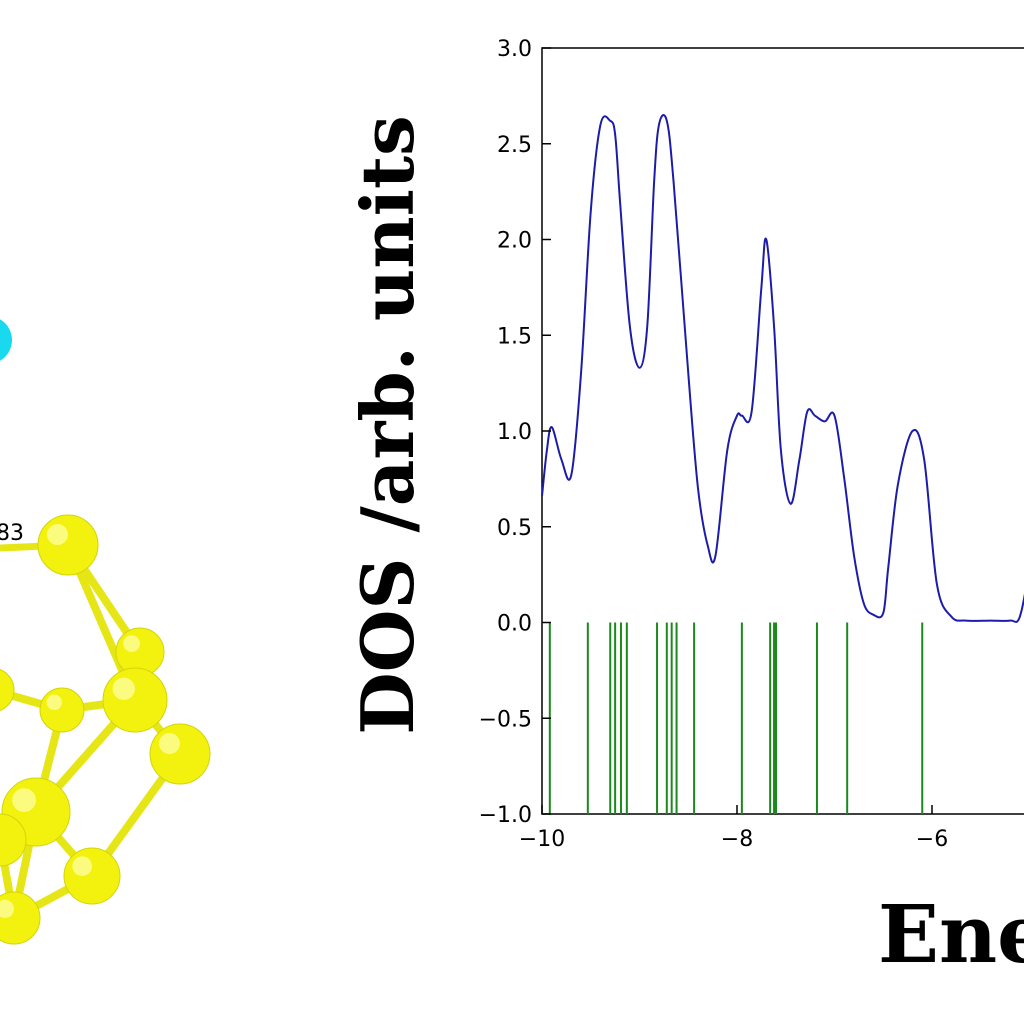 This screenshot has height=1024, width=1024. I want to click on atom-index-label: 83, so click(12, 533).